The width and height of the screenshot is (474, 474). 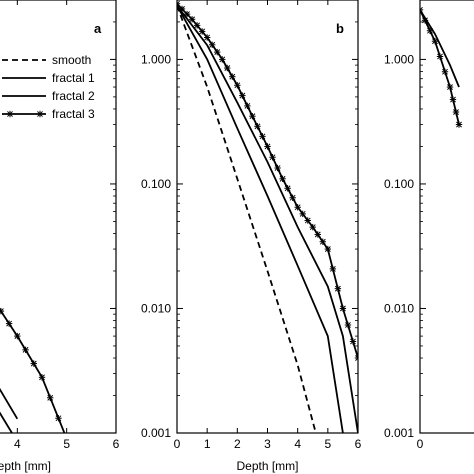 I want to click on legend-label: smooth, so click(x=71, y=60).